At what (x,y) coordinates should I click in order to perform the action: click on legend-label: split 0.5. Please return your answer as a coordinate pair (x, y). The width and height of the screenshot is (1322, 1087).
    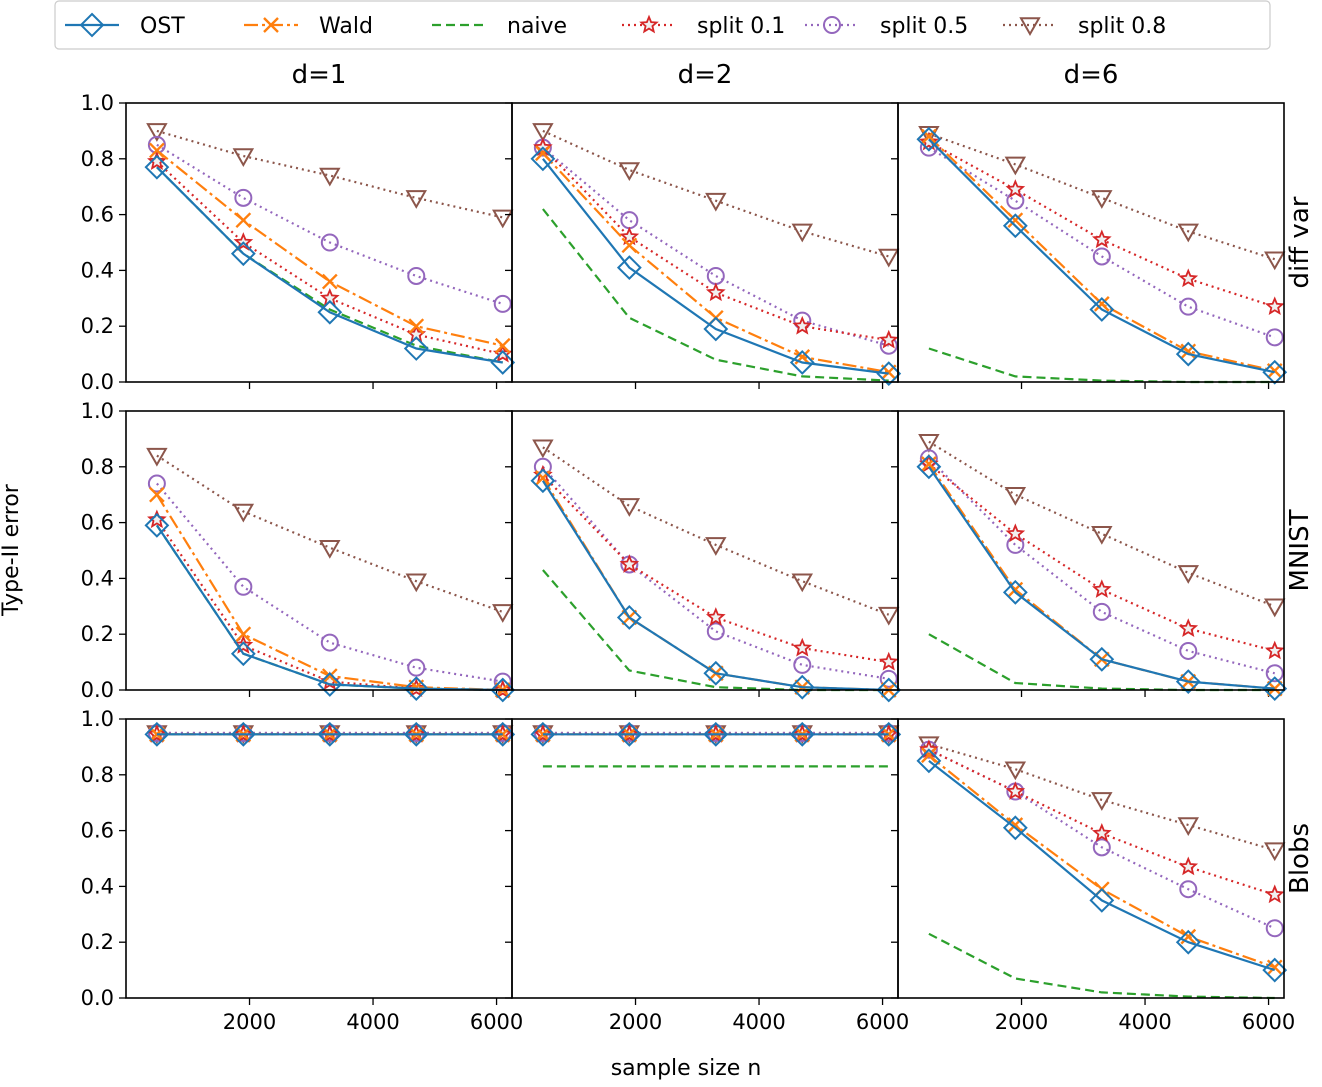
    Looking at the image, I should click on (924, 26).